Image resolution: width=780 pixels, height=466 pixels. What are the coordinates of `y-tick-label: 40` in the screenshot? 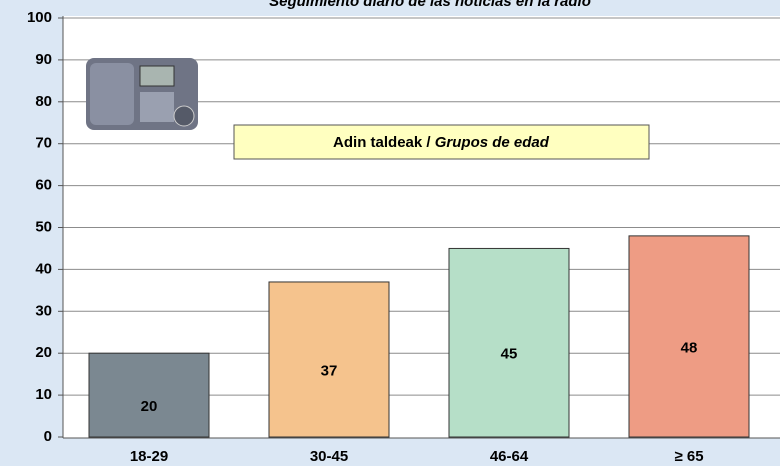 It's located at (43, 268).